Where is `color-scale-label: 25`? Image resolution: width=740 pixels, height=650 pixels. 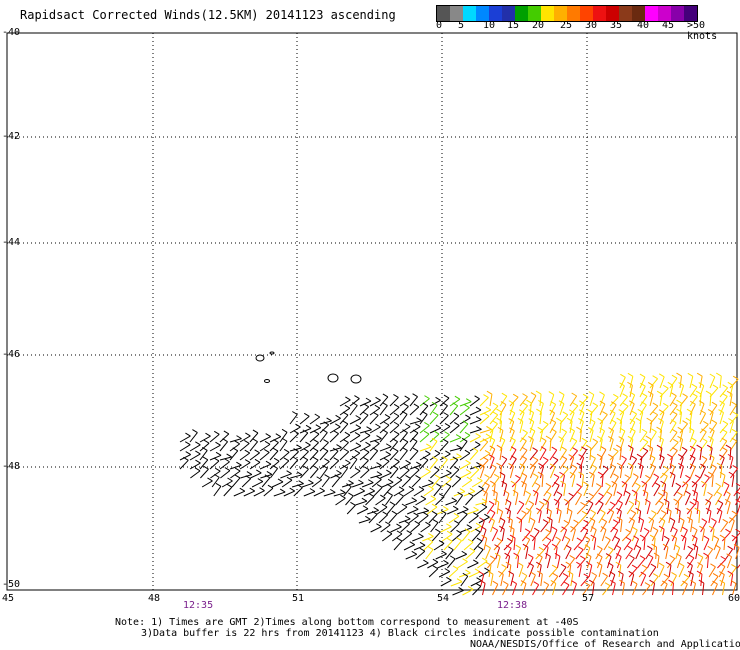 color-scale-label: 25 is located at coordinates (566, 25).